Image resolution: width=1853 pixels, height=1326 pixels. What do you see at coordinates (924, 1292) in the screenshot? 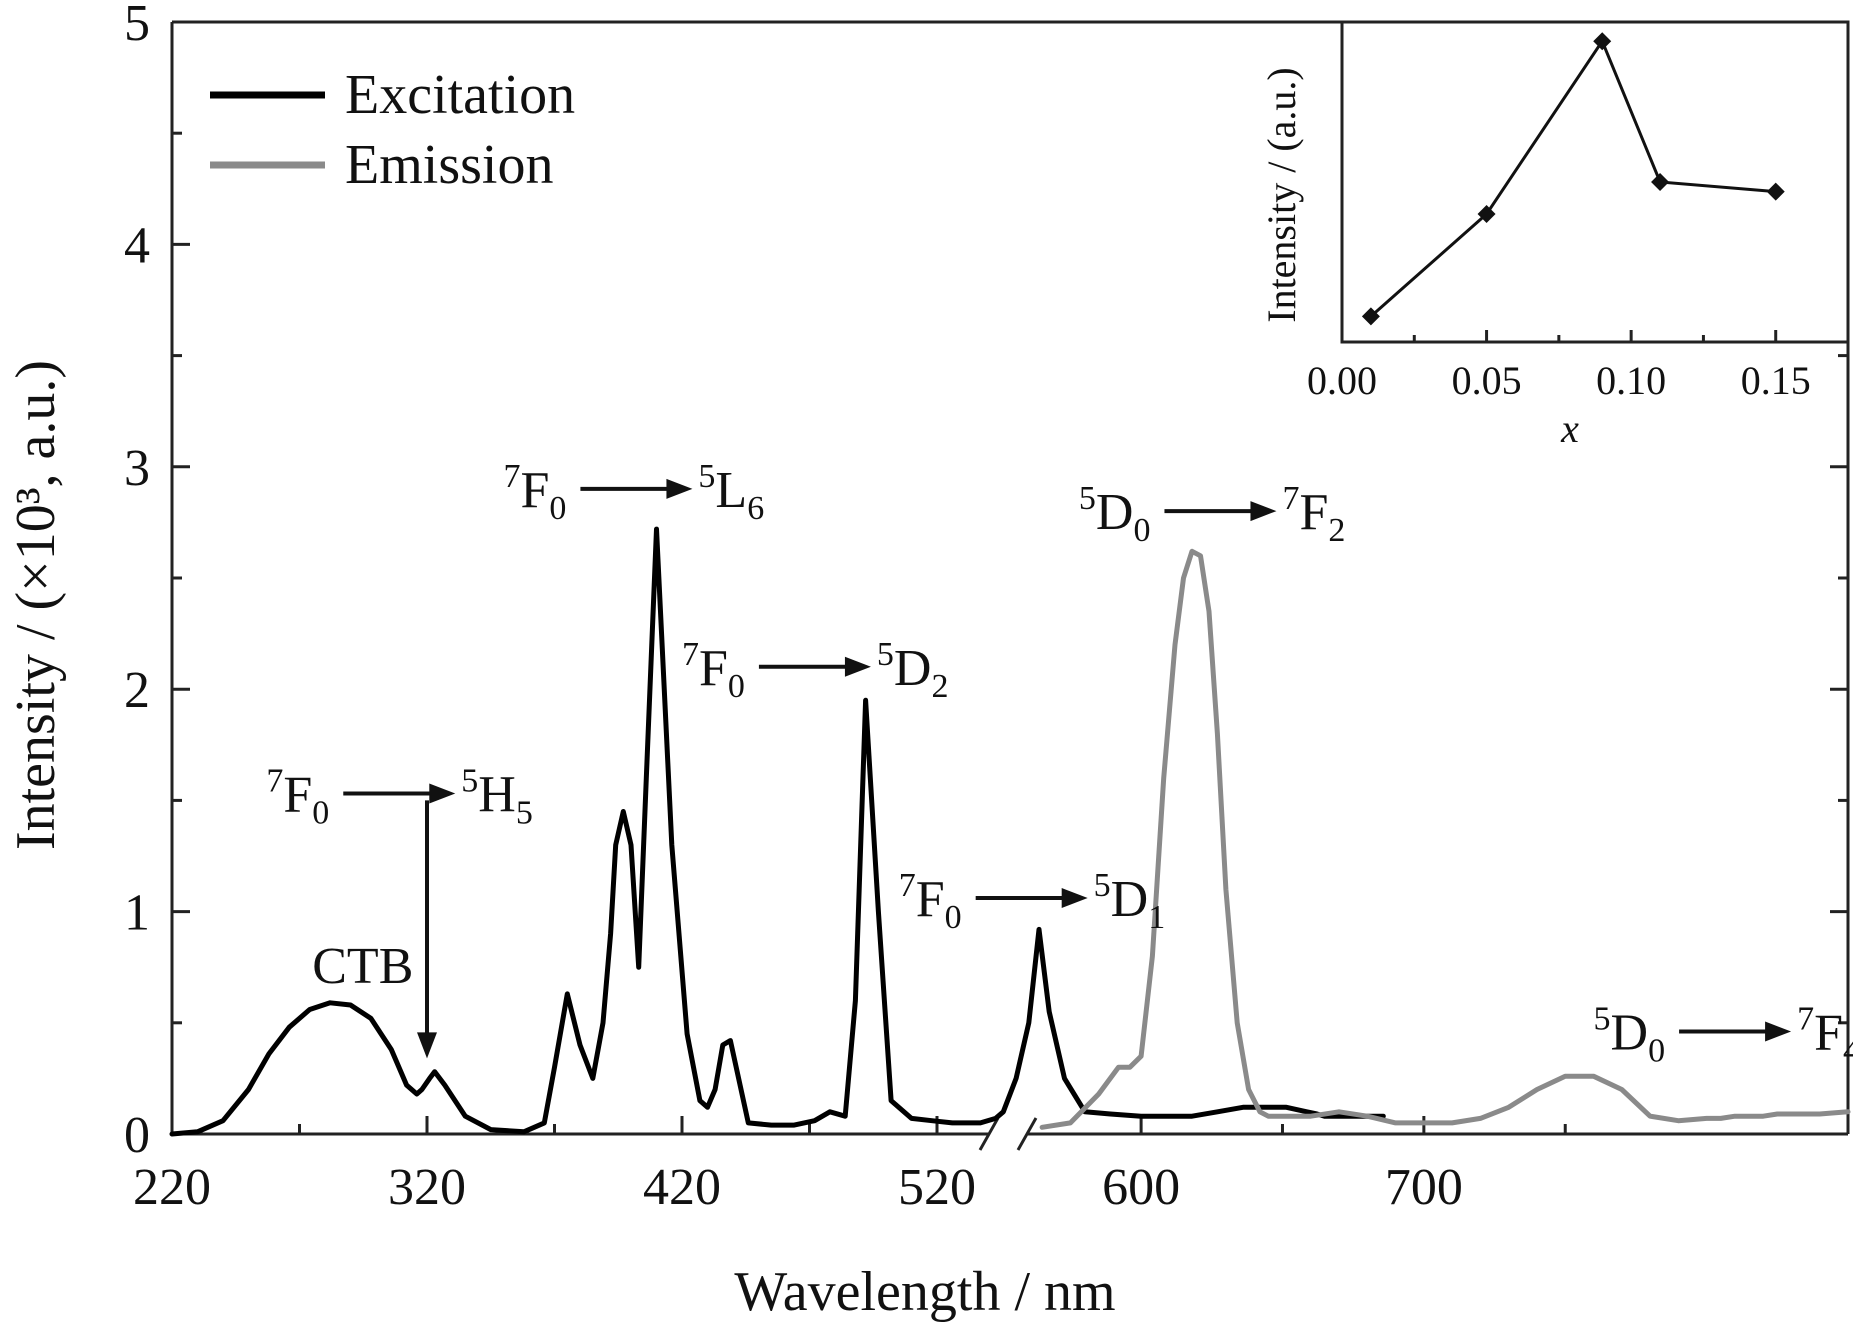
I see `x-axis-title: Wavelength / nm` at bounding box center [924, 1292].